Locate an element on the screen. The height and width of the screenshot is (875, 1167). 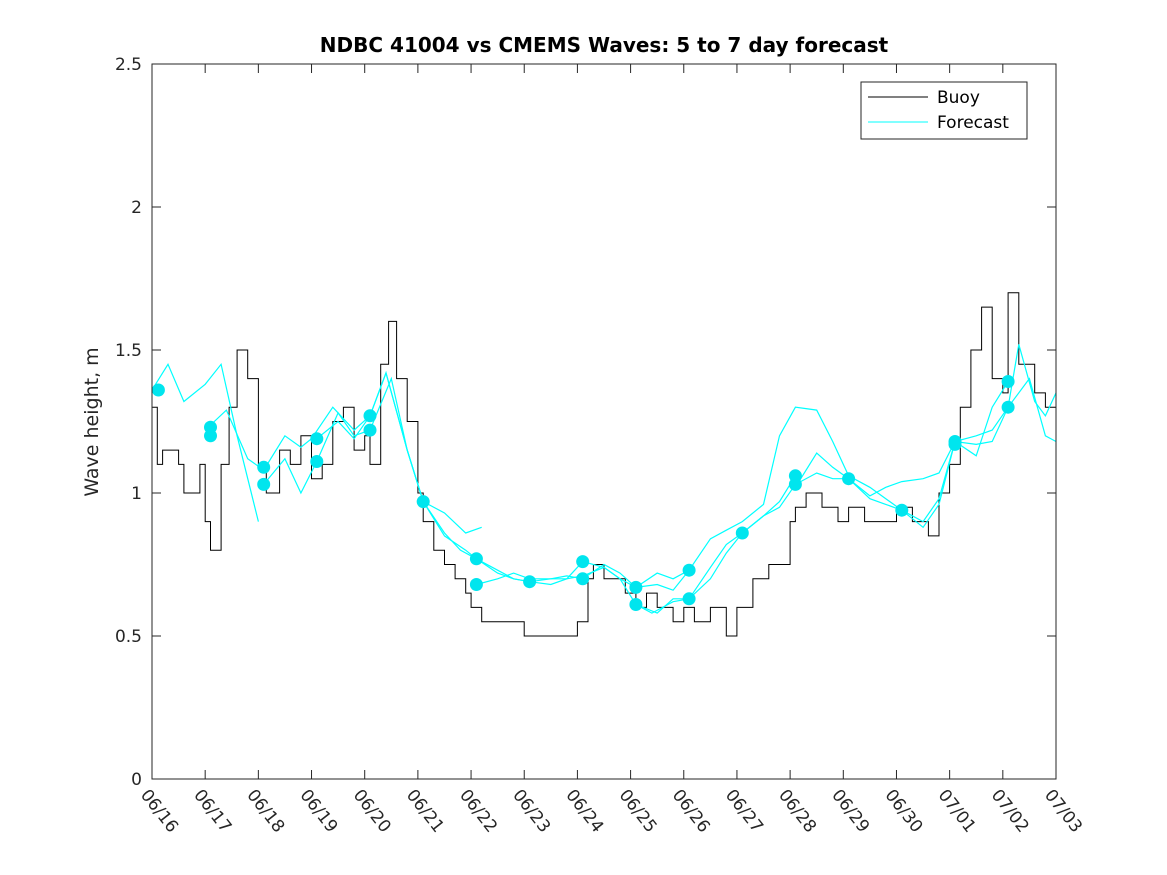
y-tick-label: 1.5 is located at coordinates (128, 351).